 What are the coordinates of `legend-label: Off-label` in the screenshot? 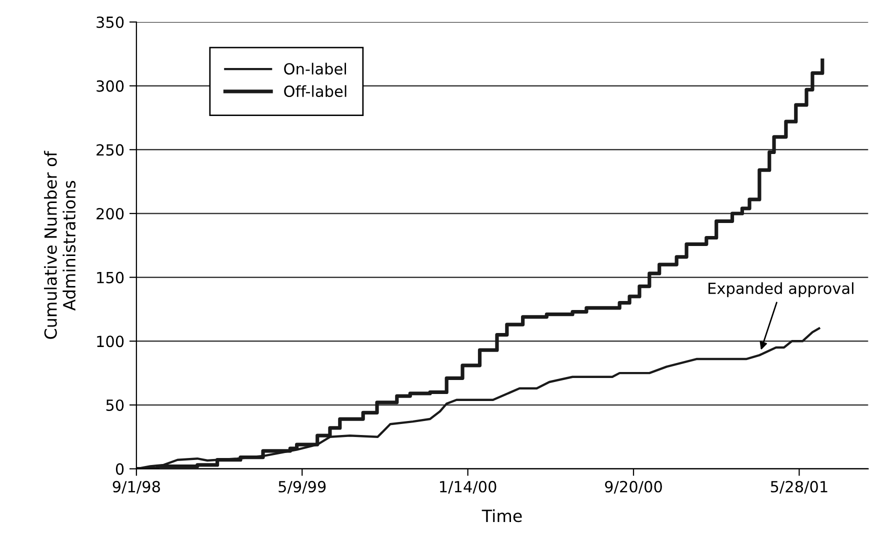 It's located at (315, 91).